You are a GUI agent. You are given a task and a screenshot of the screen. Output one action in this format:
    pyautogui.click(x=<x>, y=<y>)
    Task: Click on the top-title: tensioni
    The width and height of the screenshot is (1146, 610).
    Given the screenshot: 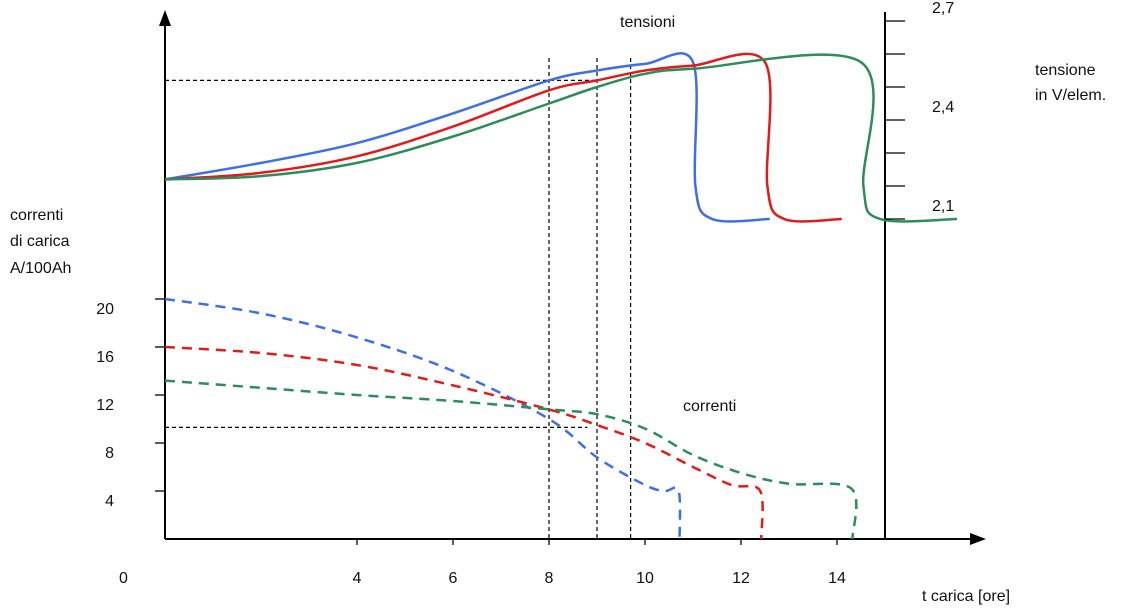 What is the action you would take?
    pyautogui.click(x=647, y=22)
    